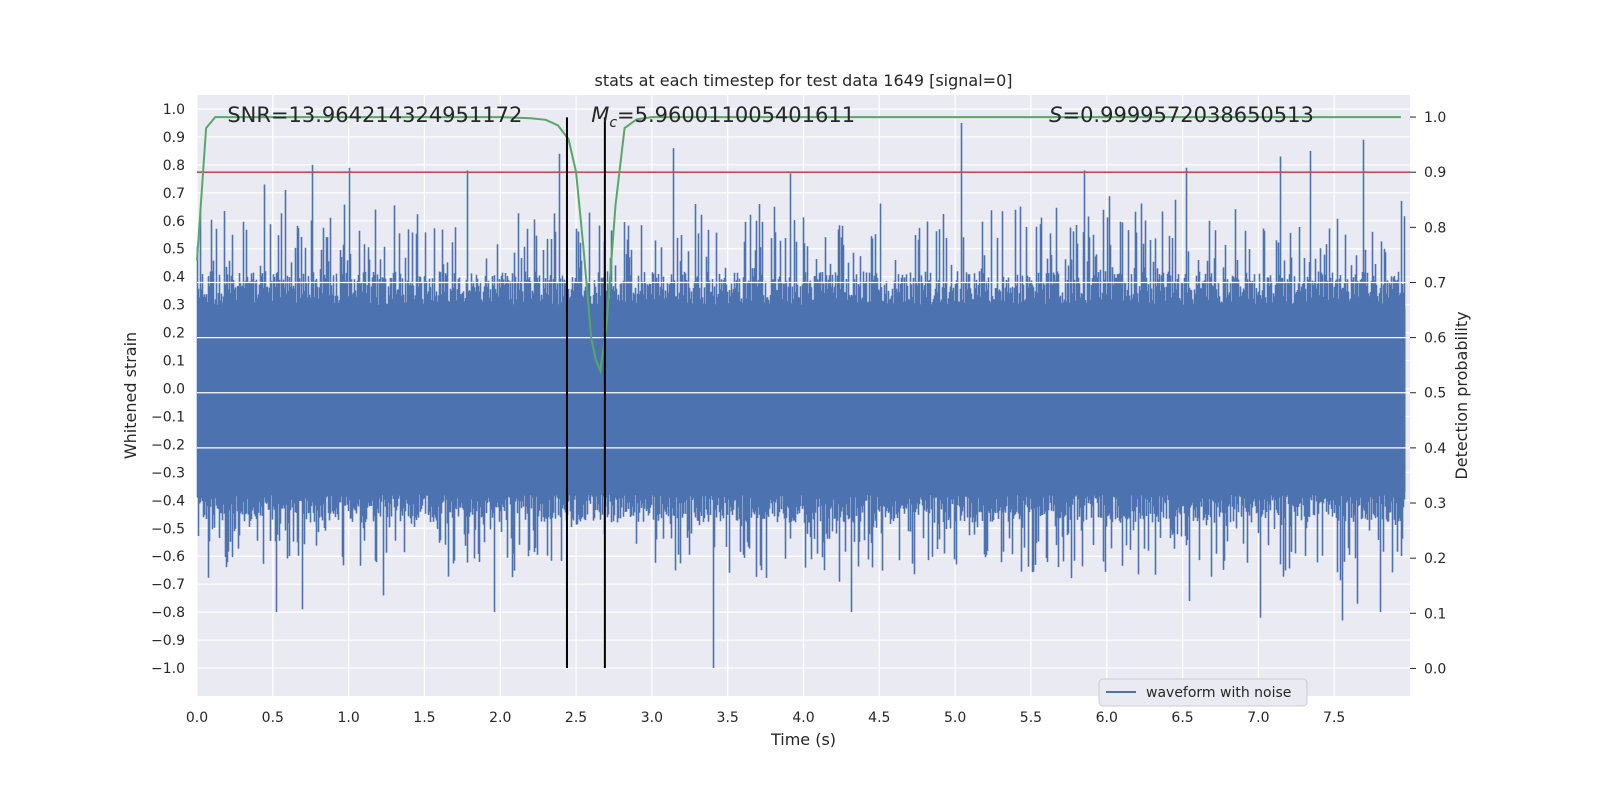  I want to click on x-tick-label: 4.5, so click(879, 718).